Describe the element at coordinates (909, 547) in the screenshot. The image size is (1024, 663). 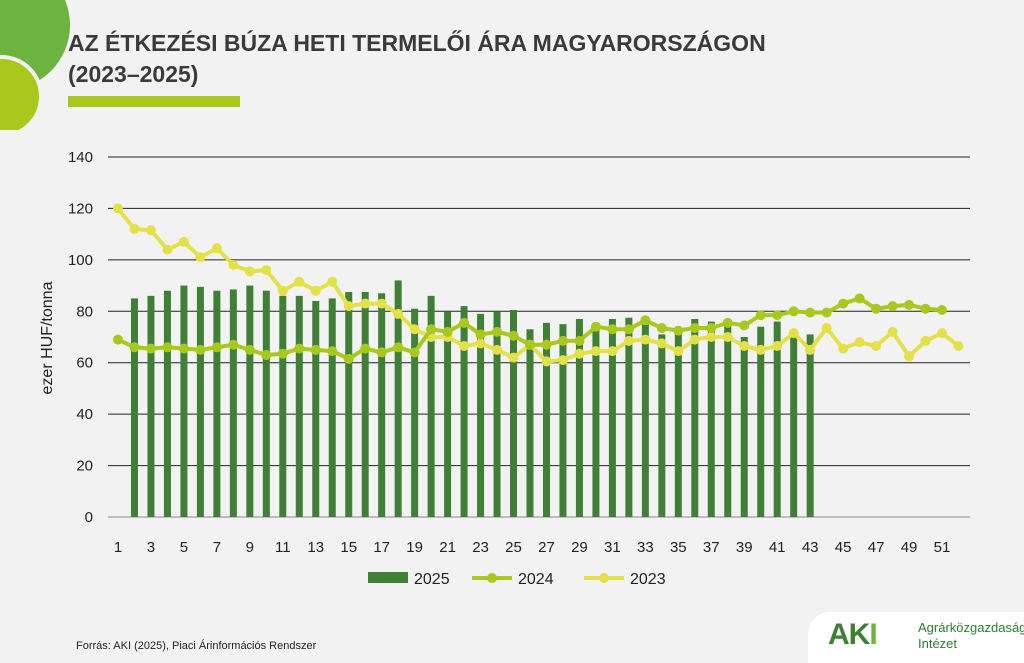
I see `x-tick-label: 49` at that location.